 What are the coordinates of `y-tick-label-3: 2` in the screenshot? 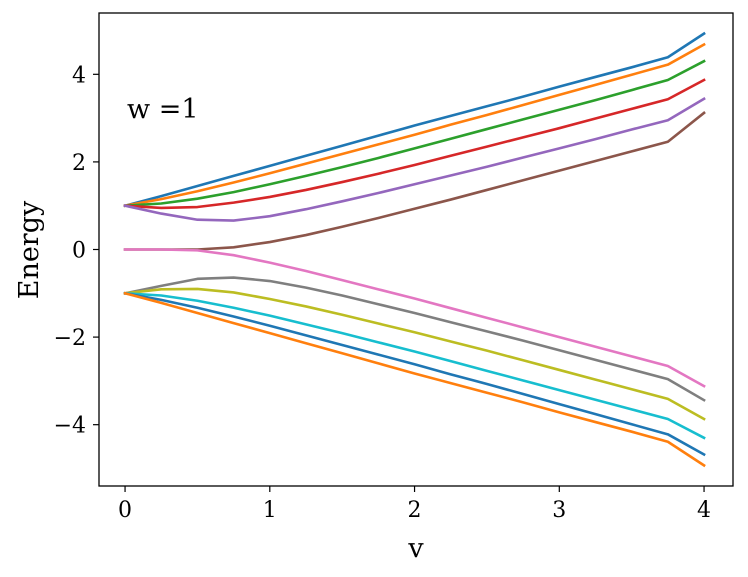 It's located at (79, 163).